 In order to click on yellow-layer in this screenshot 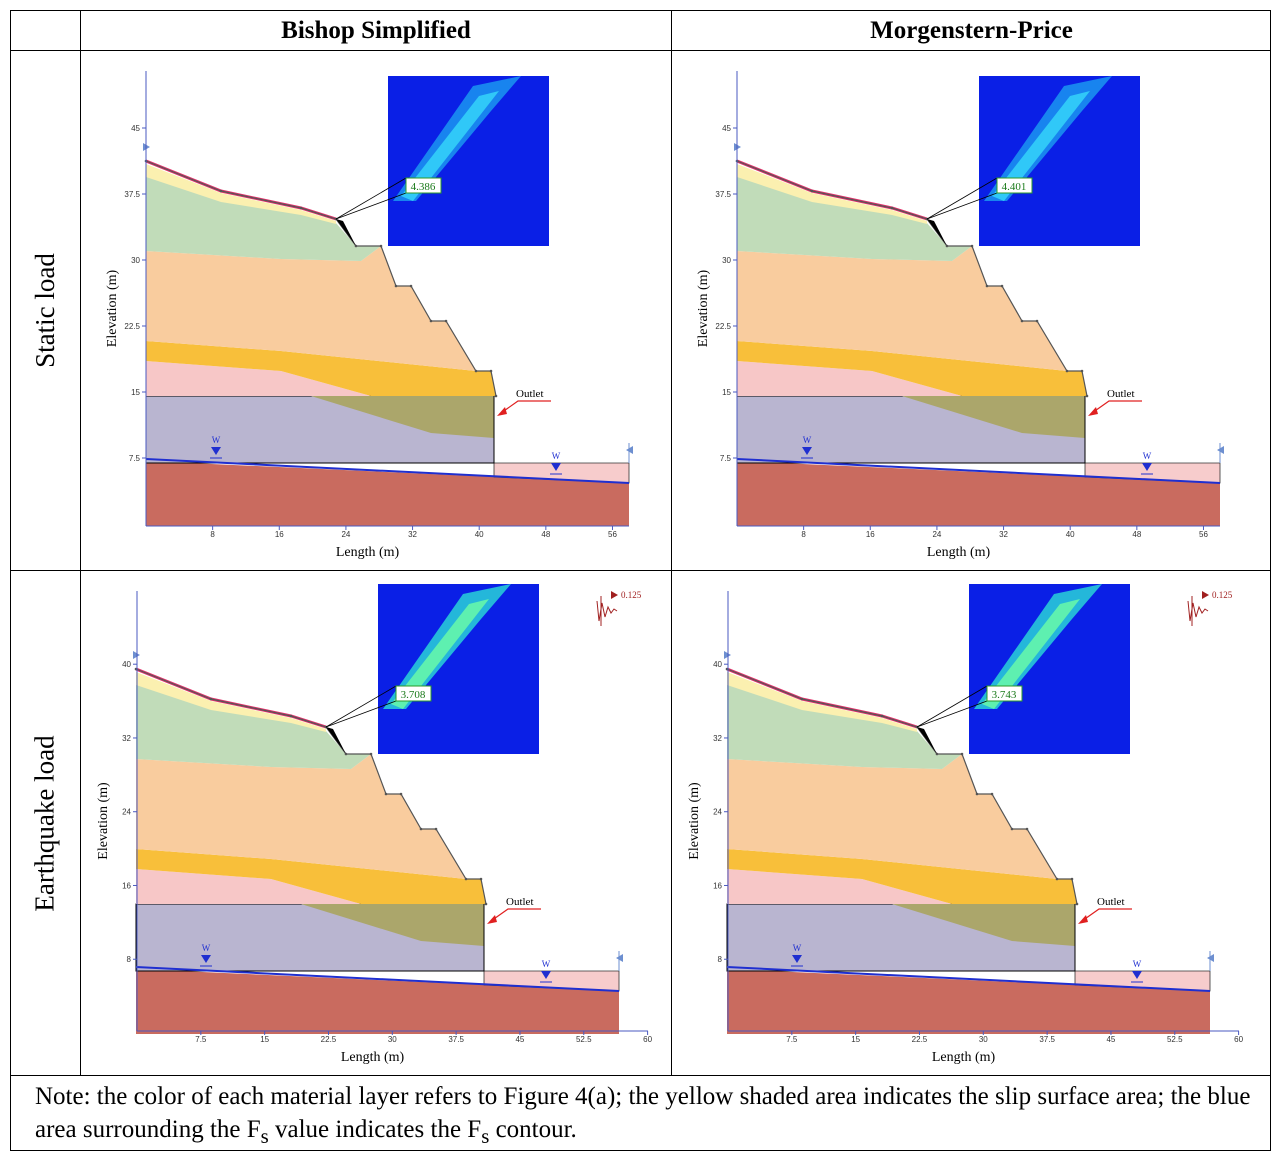, I will do `click(241, 194)`.